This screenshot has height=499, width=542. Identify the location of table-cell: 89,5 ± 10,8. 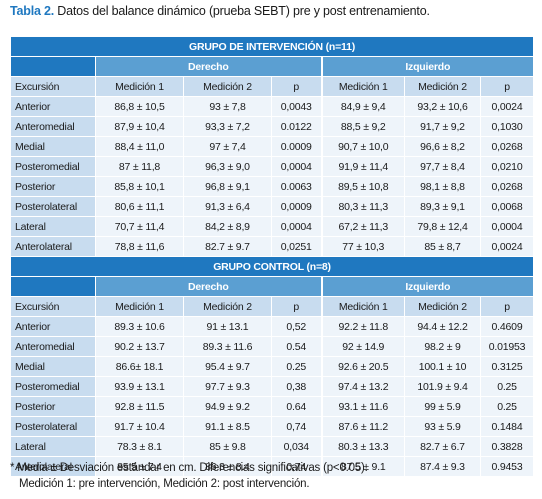
(362, 186).